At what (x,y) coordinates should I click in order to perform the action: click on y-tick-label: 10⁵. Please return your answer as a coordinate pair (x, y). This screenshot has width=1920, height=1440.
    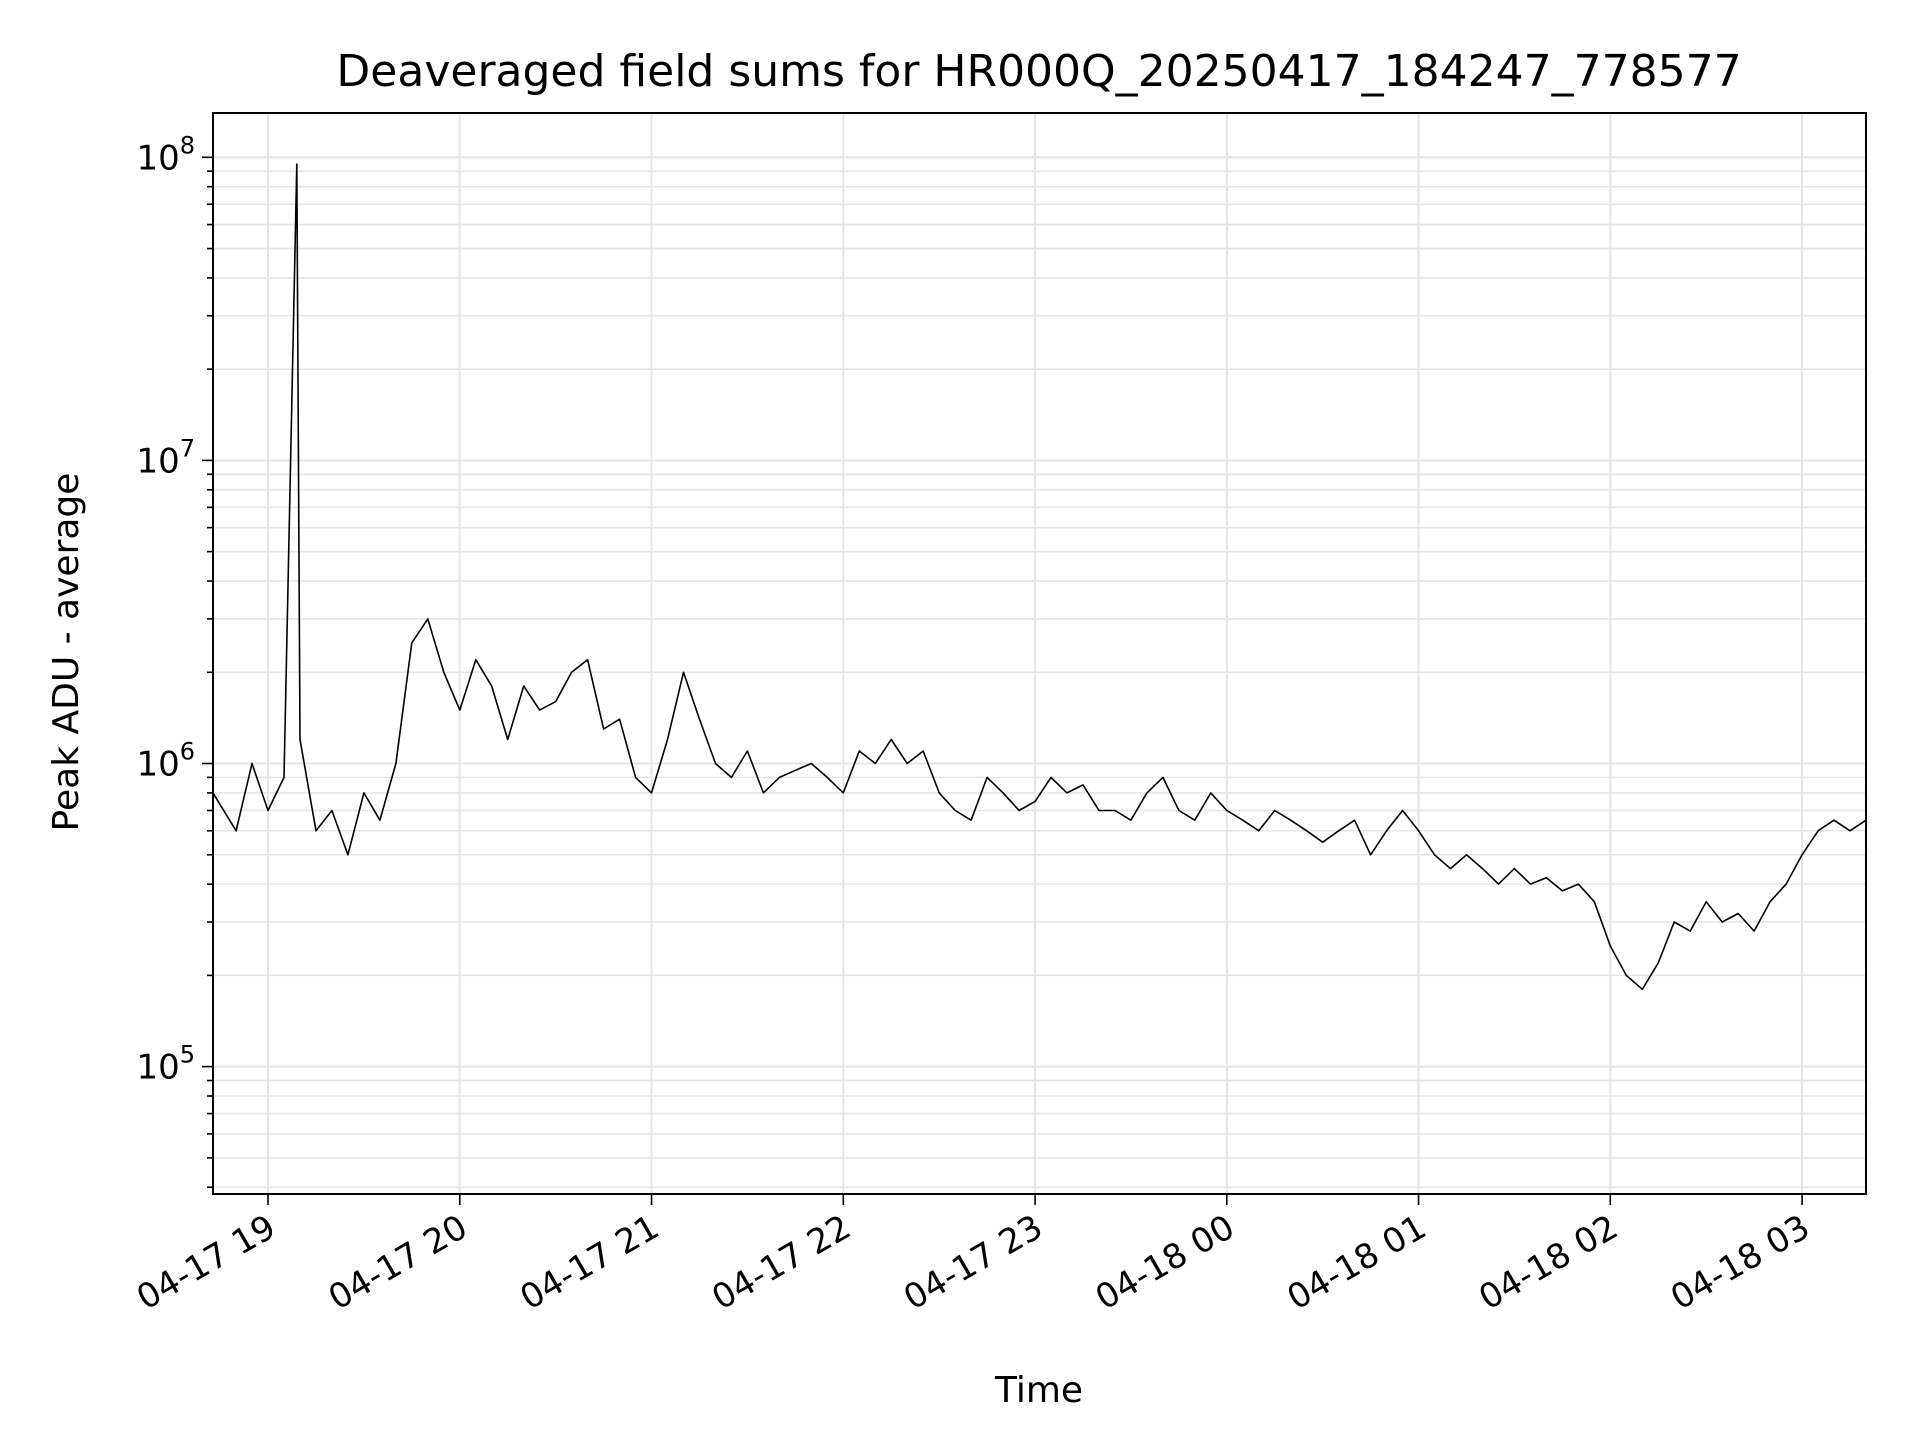
    Looking at the image, I should click on (165, 1064).